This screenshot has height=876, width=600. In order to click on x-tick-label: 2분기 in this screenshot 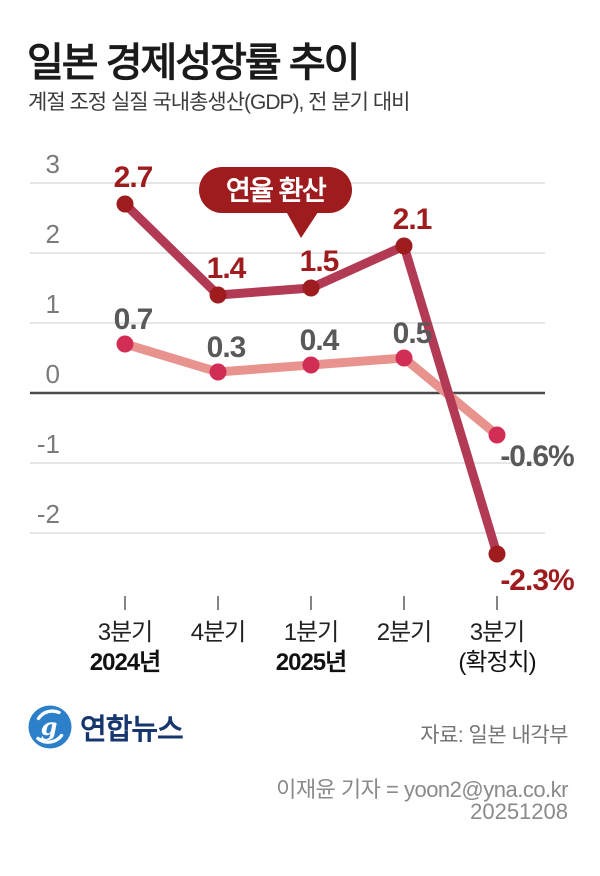, I will do `click(404, 632)`.